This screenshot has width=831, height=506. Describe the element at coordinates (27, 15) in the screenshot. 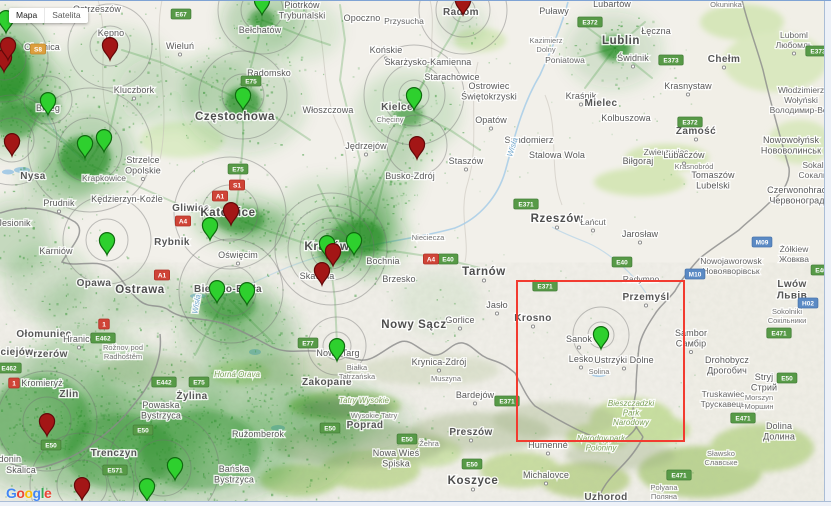

I see `map-view-button: Mapa` at that location.